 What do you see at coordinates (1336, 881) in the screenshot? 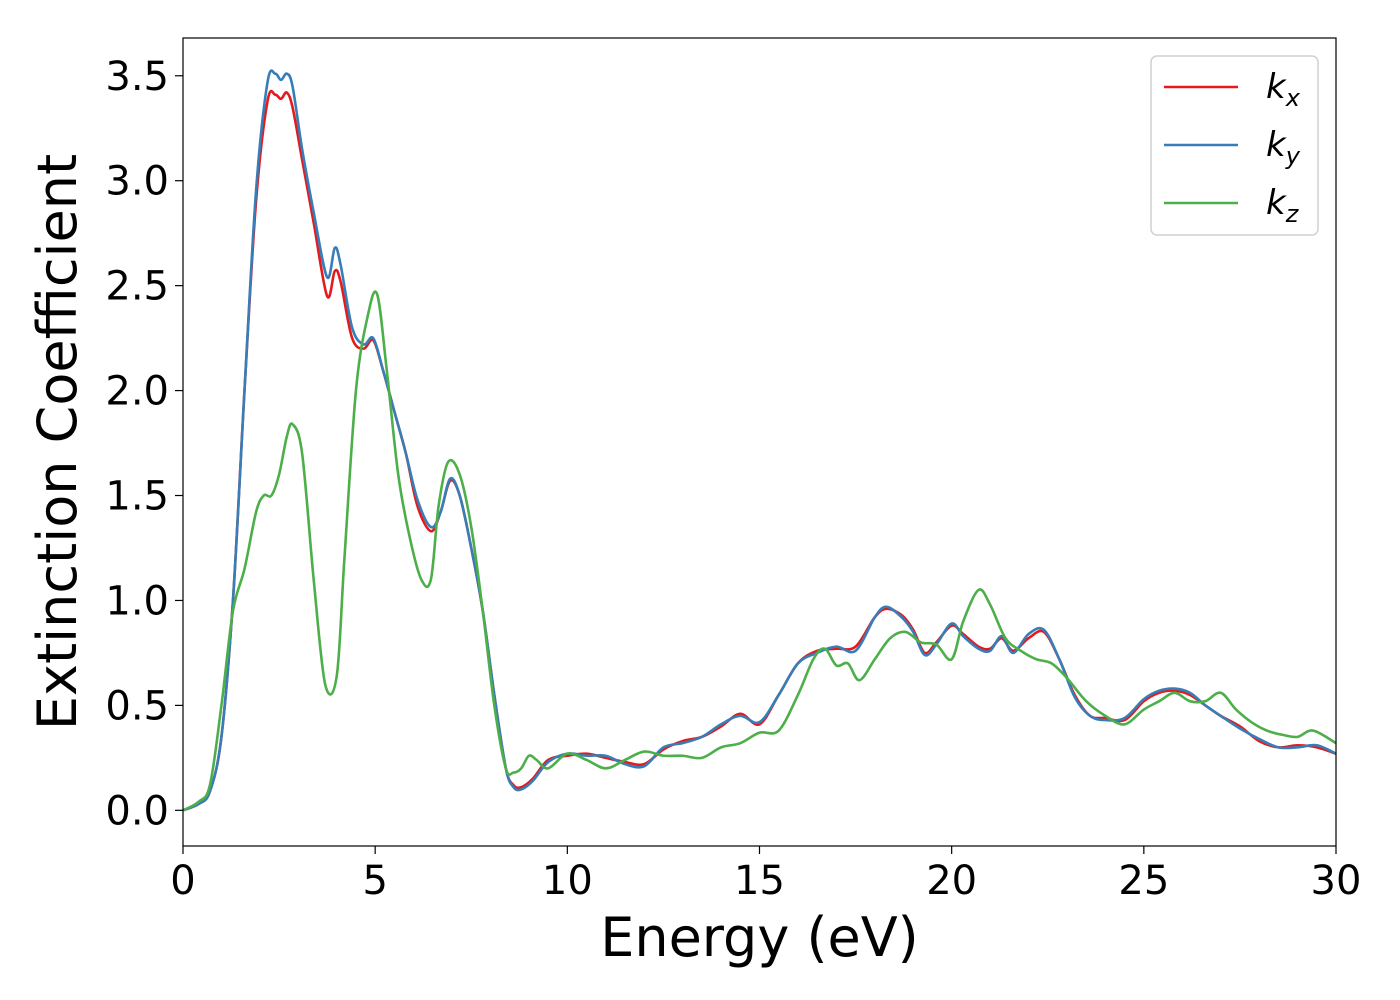
I see `x-tick-label: 30` at bounding box center [1336, 881].